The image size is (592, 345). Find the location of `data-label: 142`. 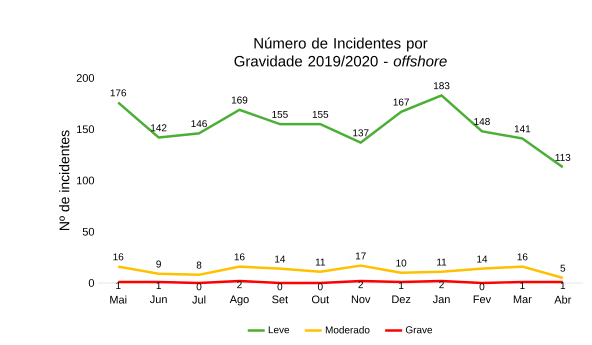

data-label: 142 is located at coordinates (158, 128).